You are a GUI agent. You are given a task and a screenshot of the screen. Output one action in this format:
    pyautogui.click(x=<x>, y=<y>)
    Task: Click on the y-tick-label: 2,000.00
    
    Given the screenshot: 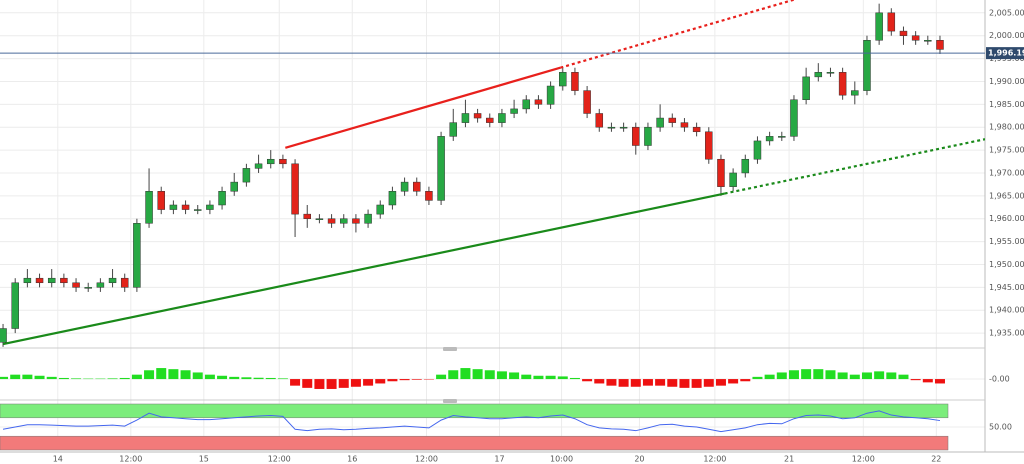 What is the action you would take?
    pyautogui.click(x=1006, y=35)
    